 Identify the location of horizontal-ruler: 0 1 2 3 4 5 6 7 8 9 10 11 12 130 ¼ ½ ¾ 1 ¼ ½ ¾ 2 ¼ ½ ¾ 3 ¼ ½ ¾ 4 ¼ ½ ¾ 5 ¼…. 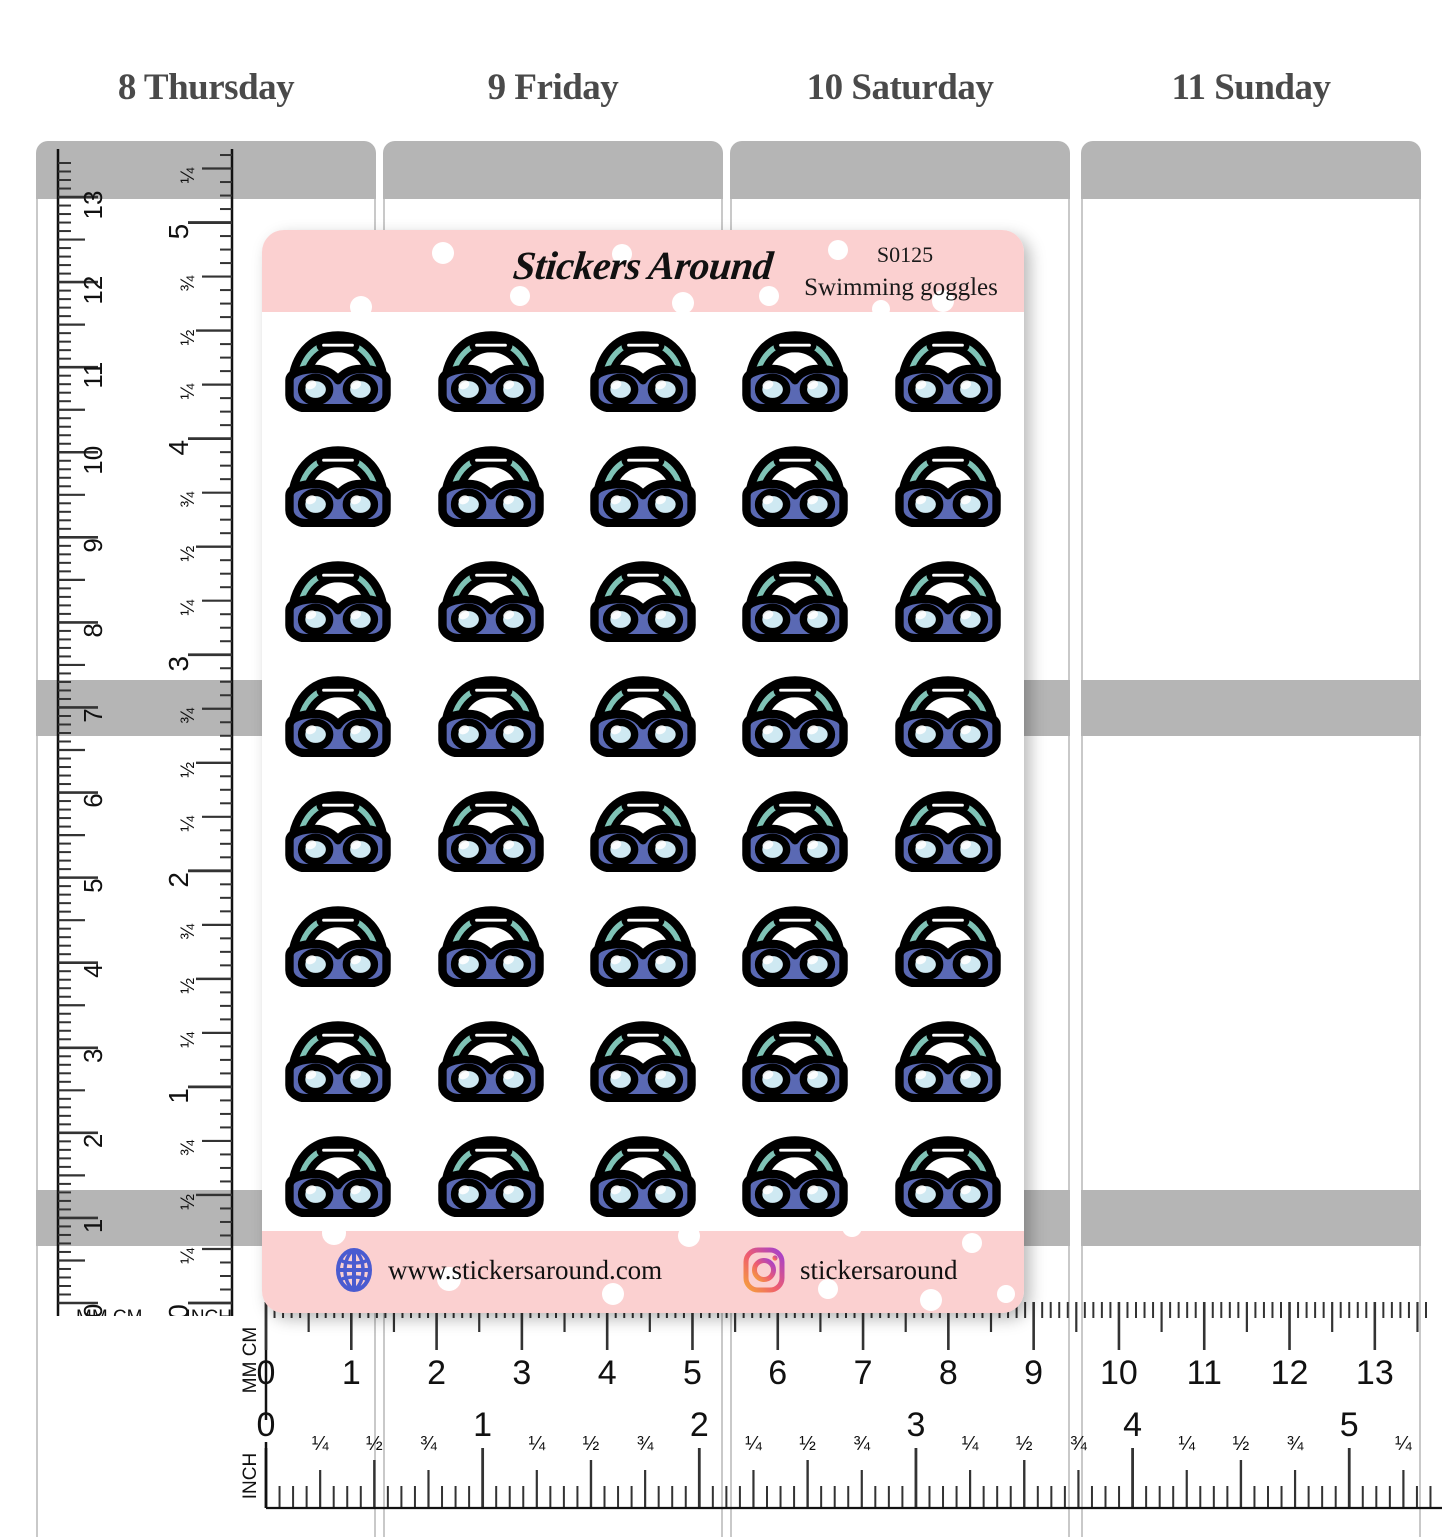
(841, 1406).